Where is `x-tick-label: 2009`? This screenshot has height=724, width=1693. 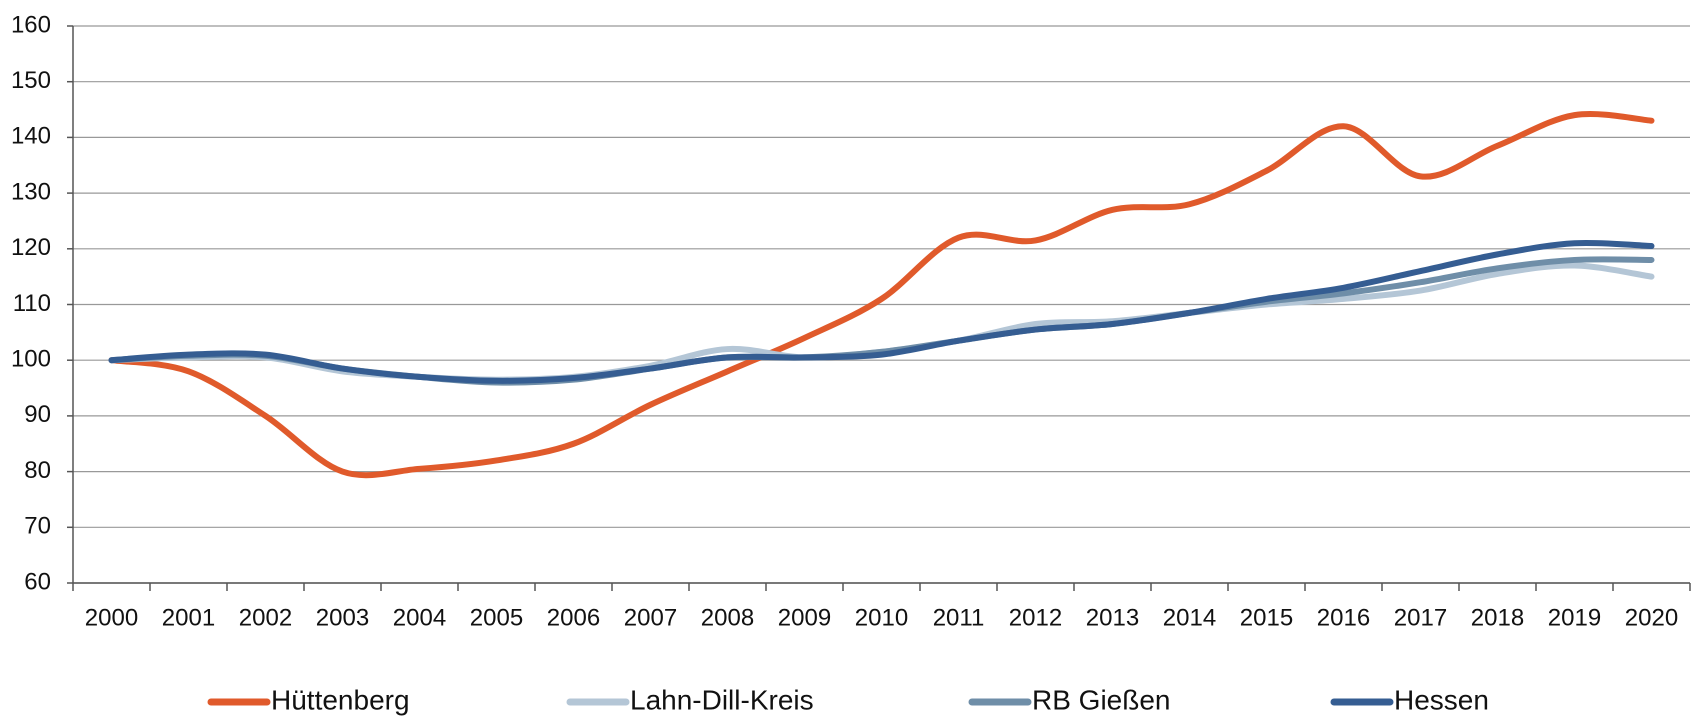
x-tick-label: 2009 is located at coordinates (804, 617).